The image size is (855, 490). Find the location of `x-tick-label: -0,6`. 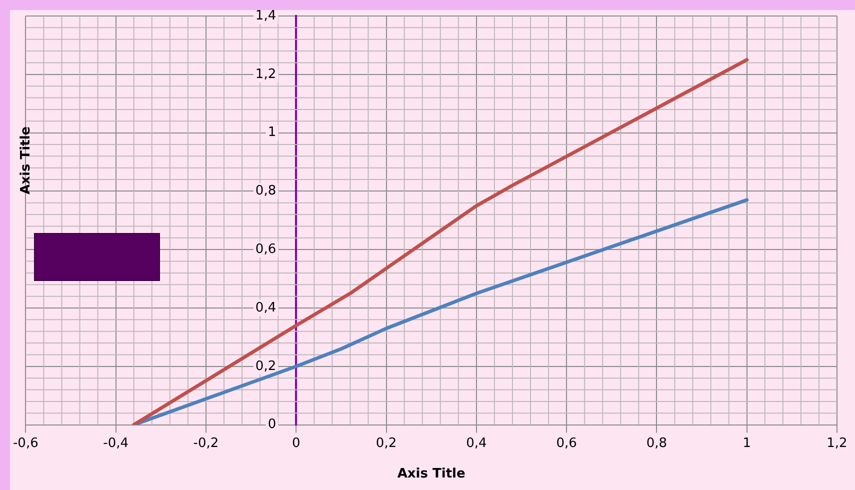

x-tick-label: -0,6 is located at coordinates (25, 443).